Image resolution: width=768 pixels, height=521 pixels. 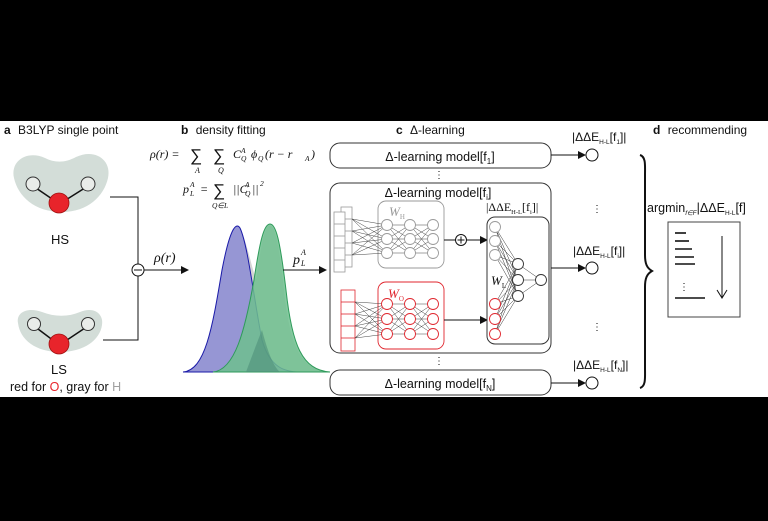 What do you see at coordinates (241, 189) in the screenshot?
I see `svg-text: ||C` at bounding box center [241, 189].